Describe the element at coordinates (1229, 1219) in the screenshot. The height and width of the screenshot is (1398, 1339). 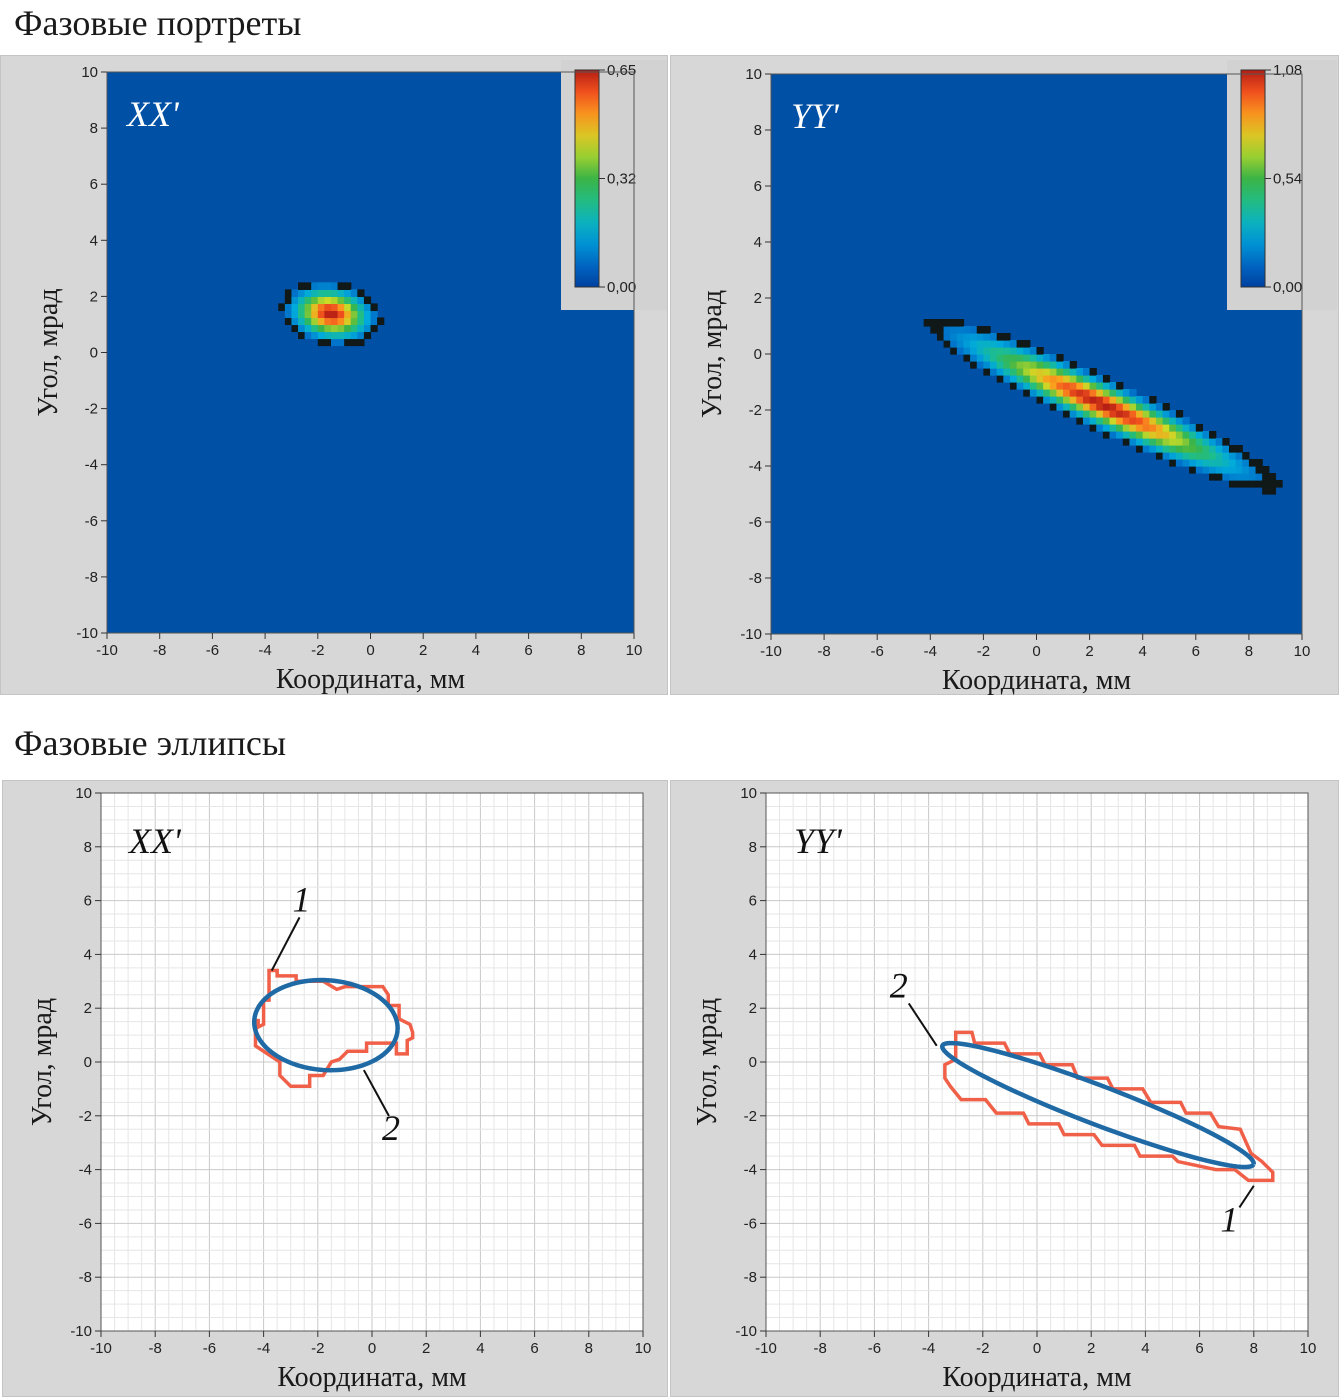
I see `annotation-label: 1` at that location.